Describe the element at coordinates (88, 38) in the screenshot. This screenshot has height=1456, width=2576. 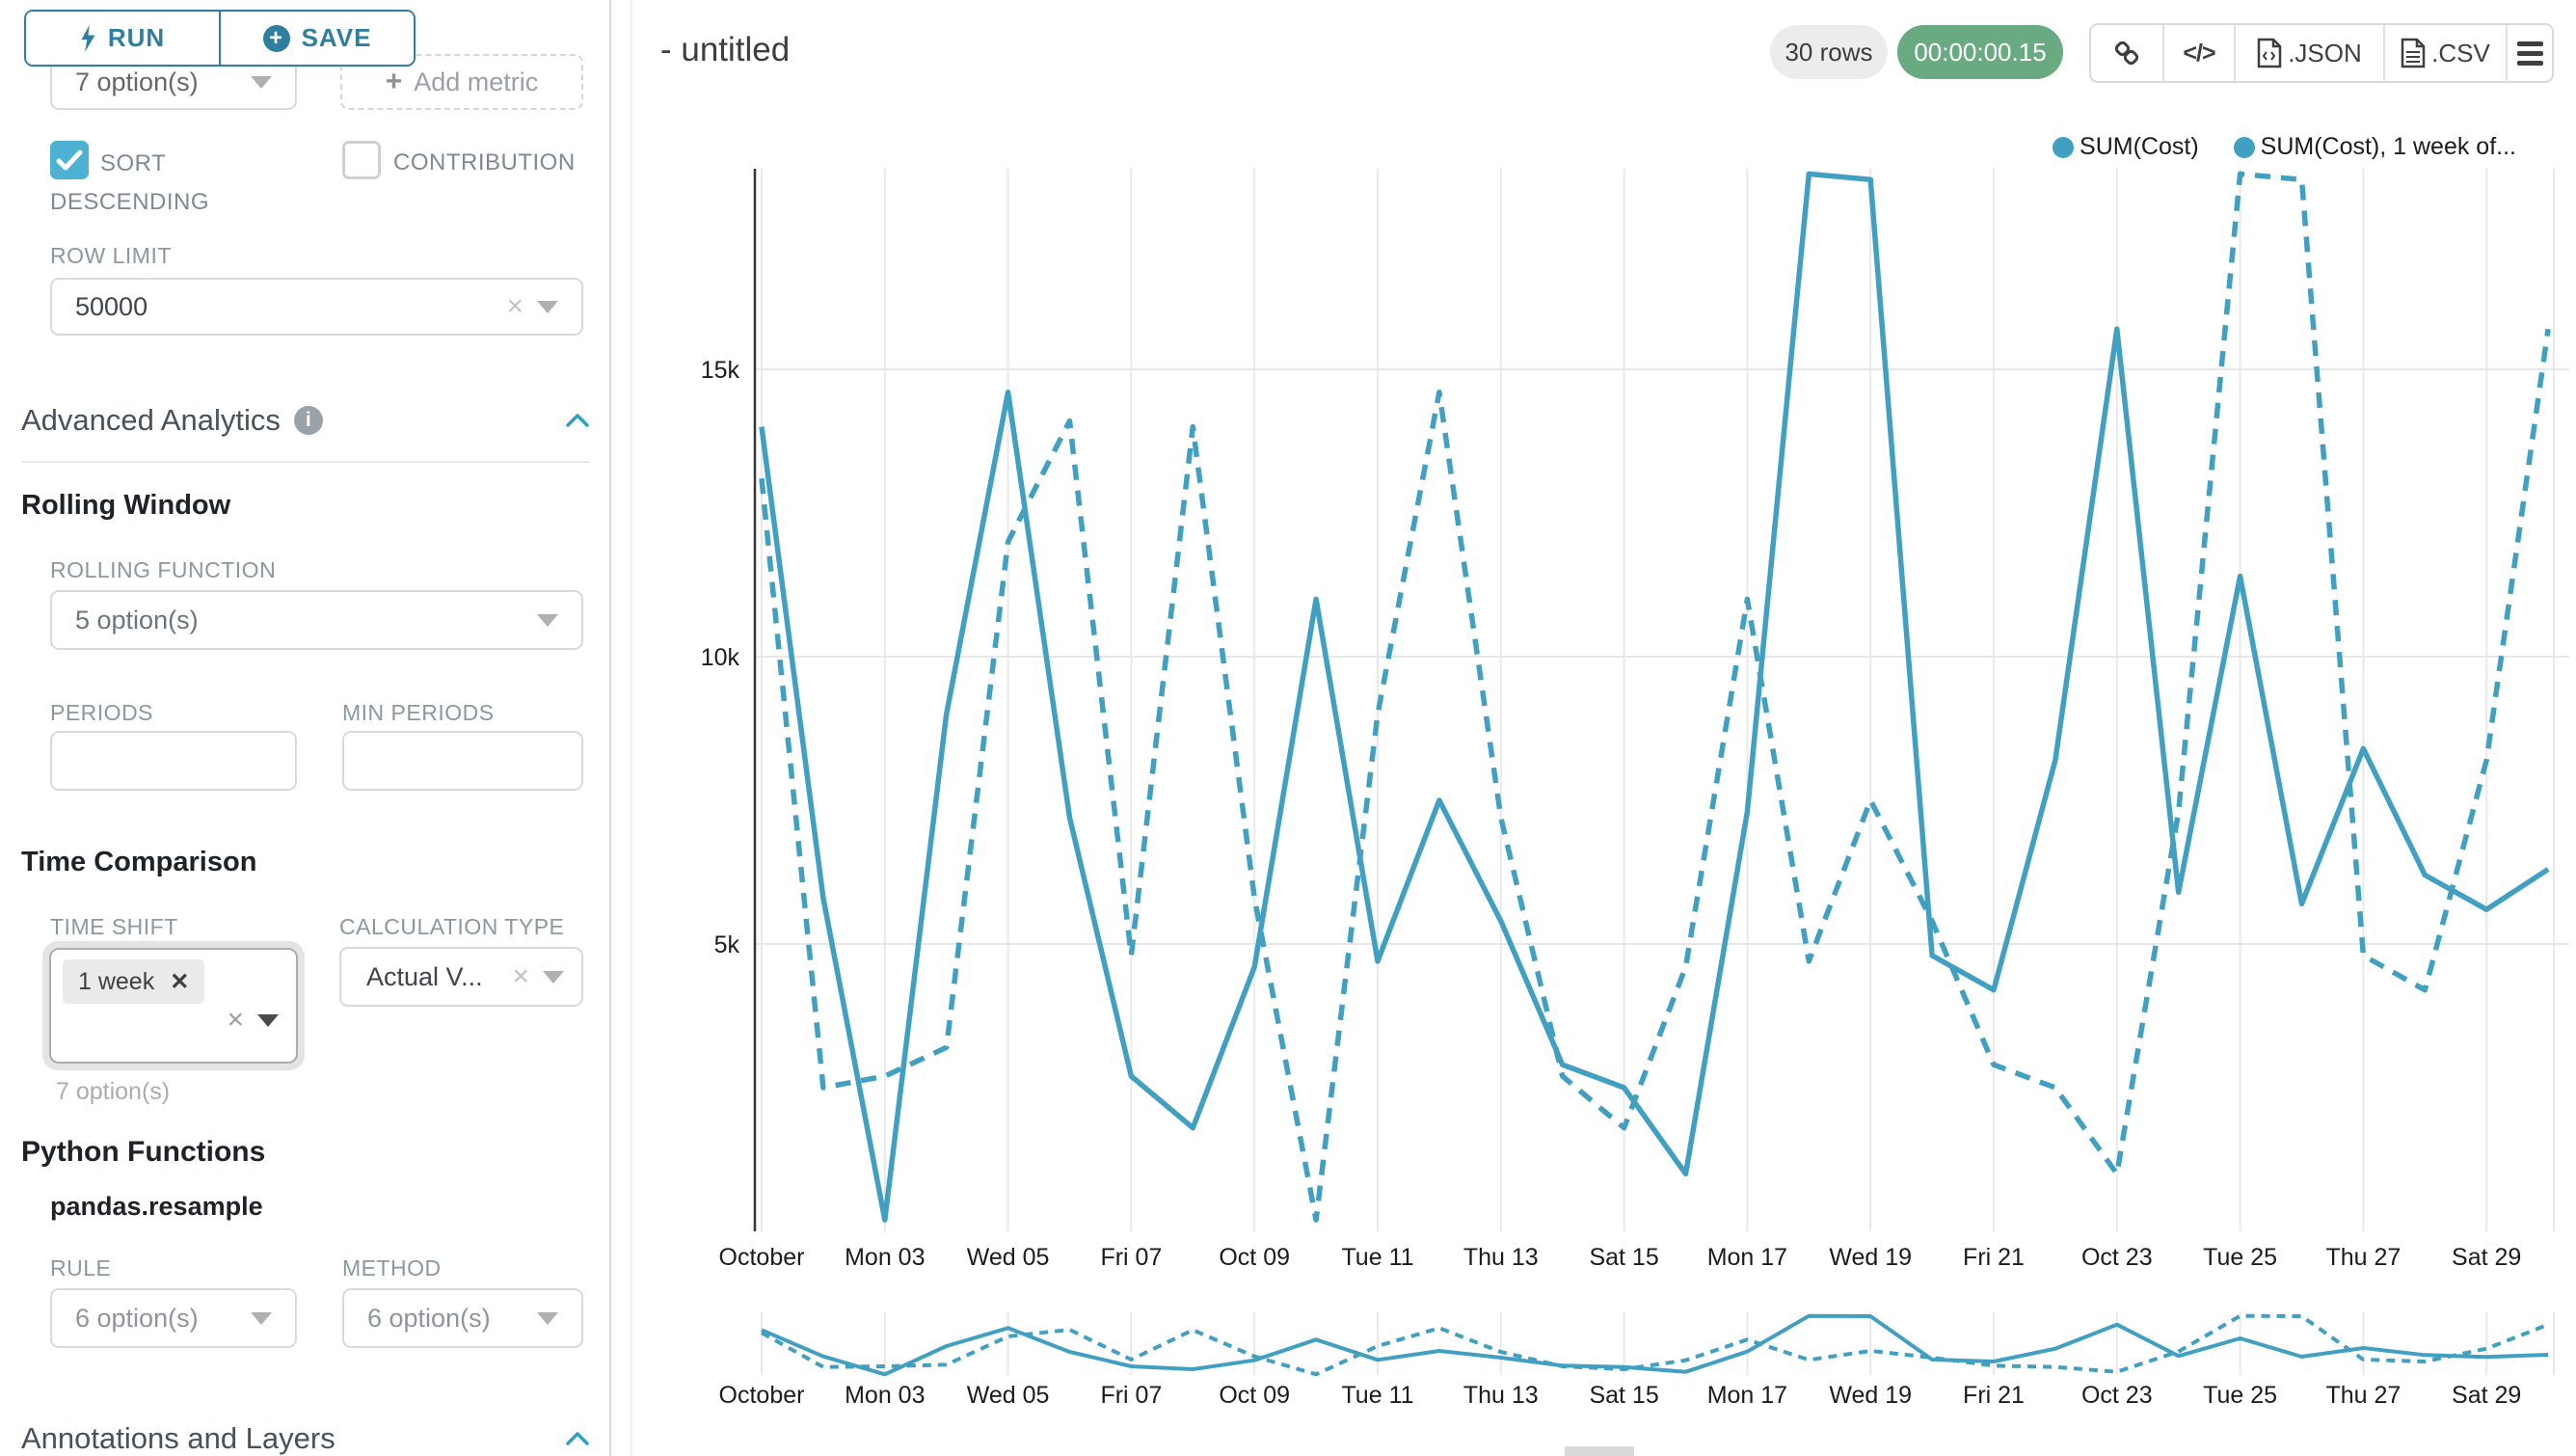
I see `lightning-icon` at that location.